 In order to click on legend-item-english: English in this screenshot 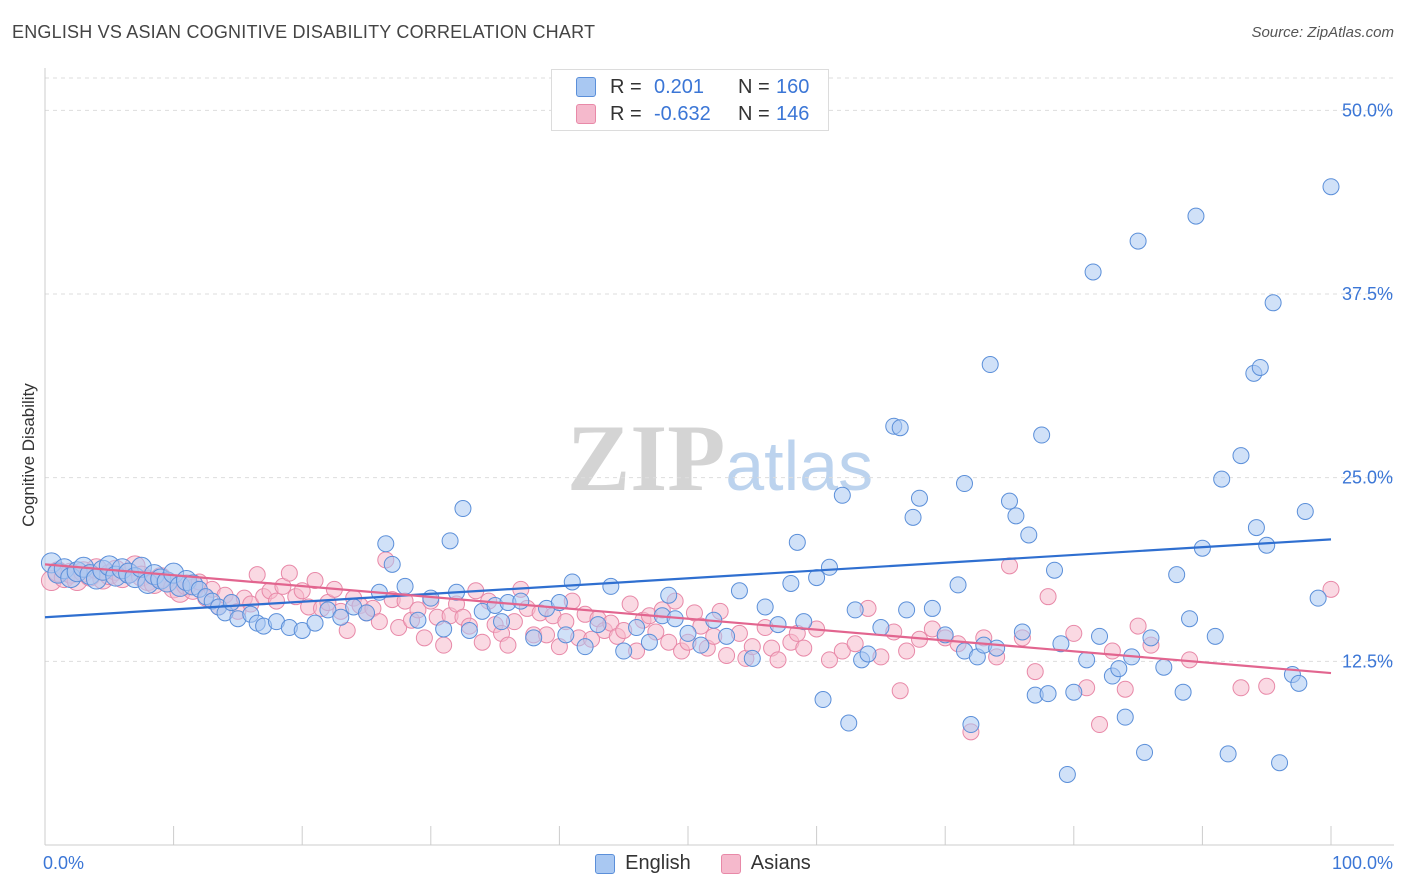, I will do `click(643, 863)`.